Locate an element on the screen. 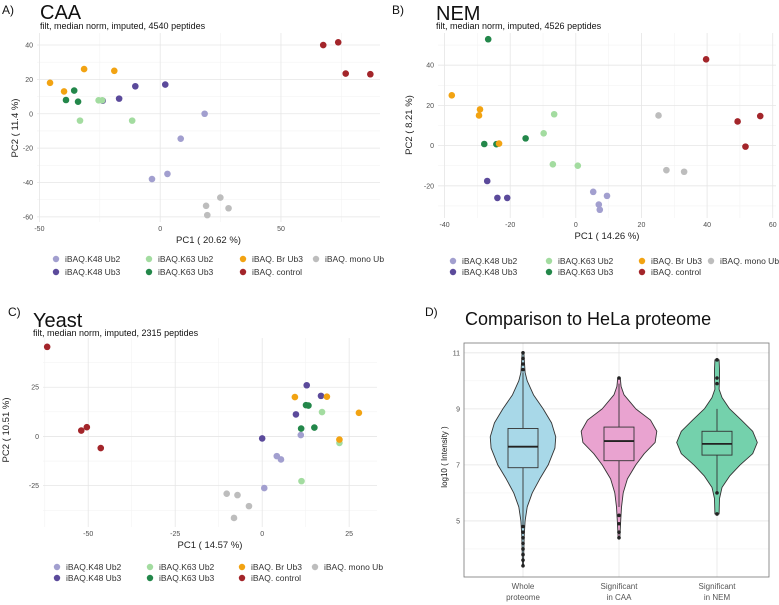 The height and width of the screenshot is (605, 779). y-tick-label: -60 is located at coordinates (28, 217).